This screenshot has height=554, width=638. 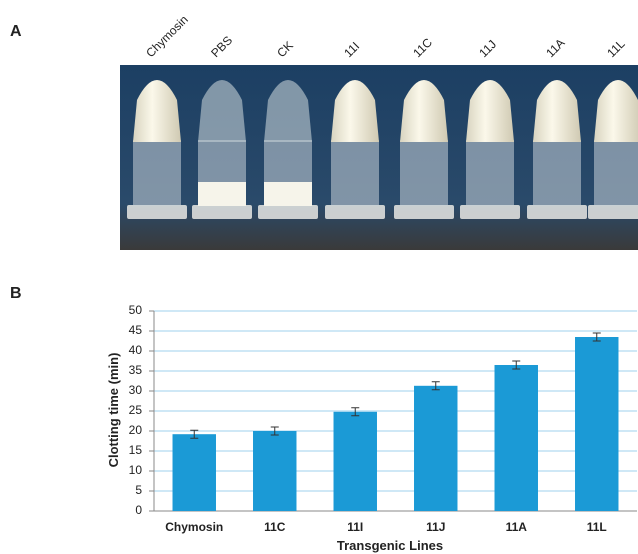 What do you see at coordinates (487, 48) in the screenshot?
I see `tube-label: 11J` at bounding box center [487, 48].